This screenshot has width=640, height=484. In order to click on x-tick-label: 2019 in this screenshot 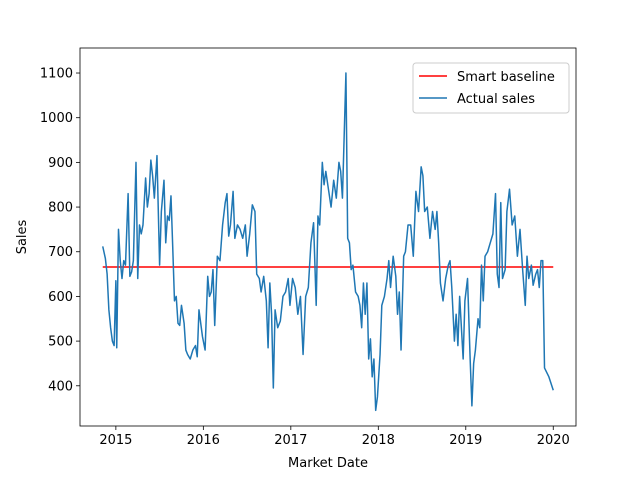, I will do `click(465, 440)`.